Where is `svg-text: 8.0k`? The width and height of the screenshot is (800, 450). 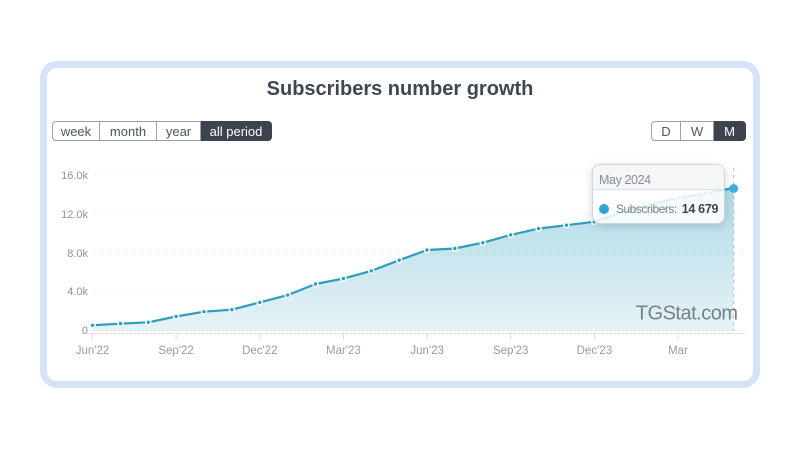
svg-text: 8.0k is located at coordinates (77, 254).